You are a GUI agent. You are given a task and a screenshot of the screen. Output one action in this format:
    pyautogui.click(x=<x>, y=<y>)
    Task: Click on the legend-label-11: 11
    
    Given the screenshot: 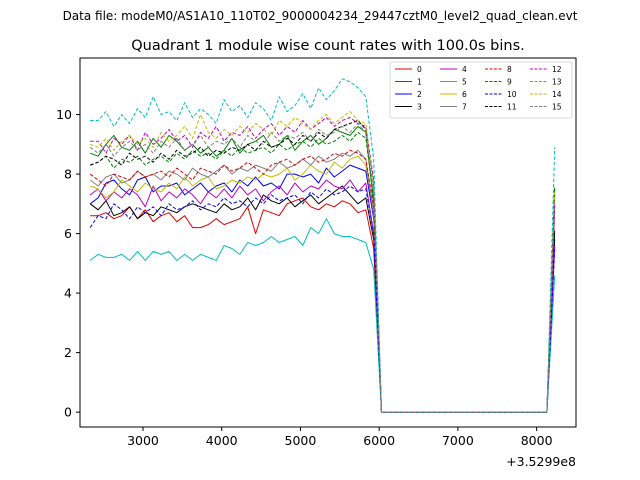 What is the action you would take?
    pyautogui.click(x=512, y=107)
    